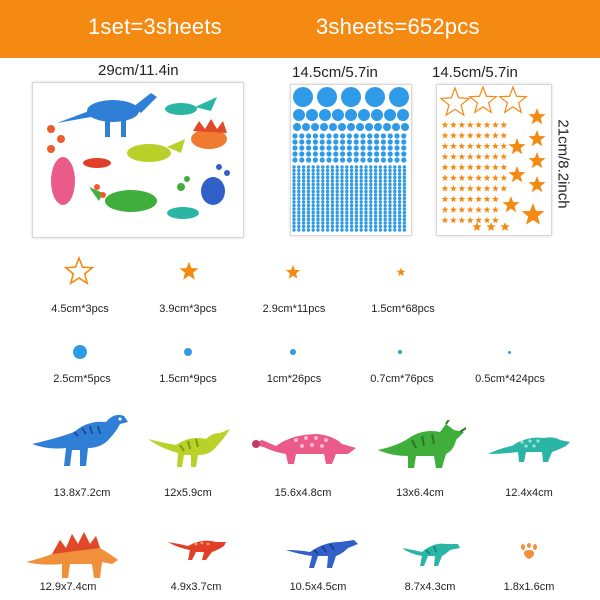  I want to click on dot-medium-icon, so click(293, 352).